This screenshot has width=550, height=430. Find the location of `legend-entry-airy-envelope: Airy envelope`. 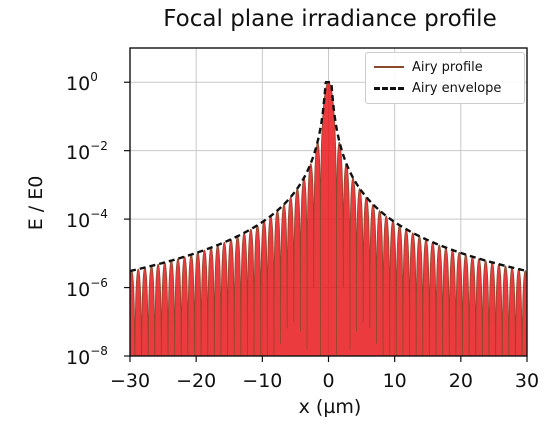

legend-entry-airy-envelope: Airy envelope is located at coordinates (437, 88).